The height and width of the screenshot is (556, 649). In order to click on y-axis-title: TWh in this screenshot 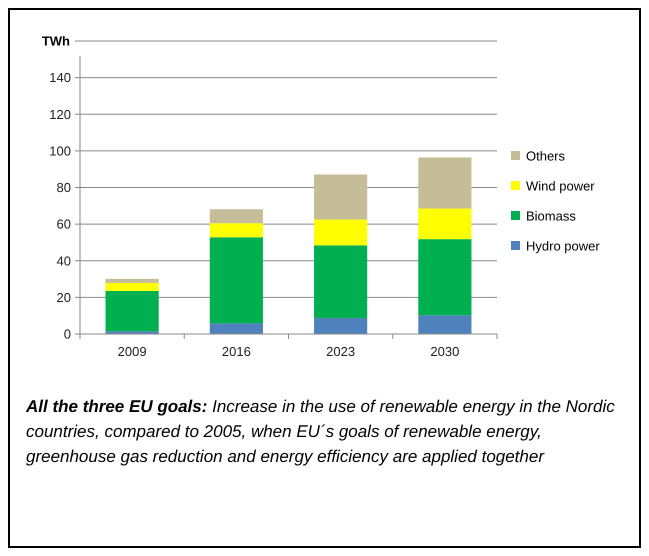, I will do `click(56, 41)`.